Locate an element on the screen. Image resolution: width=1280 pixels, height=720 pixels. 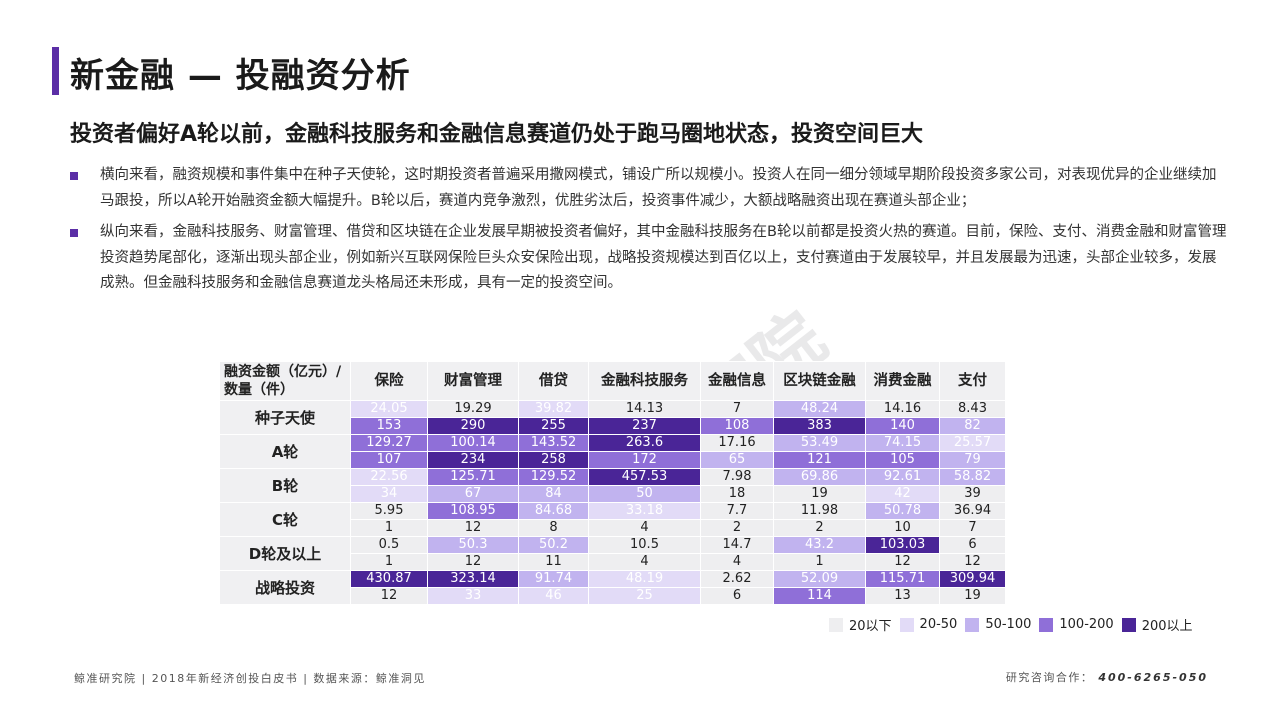
count-cell: 121 is located at coordinates (819, 460).